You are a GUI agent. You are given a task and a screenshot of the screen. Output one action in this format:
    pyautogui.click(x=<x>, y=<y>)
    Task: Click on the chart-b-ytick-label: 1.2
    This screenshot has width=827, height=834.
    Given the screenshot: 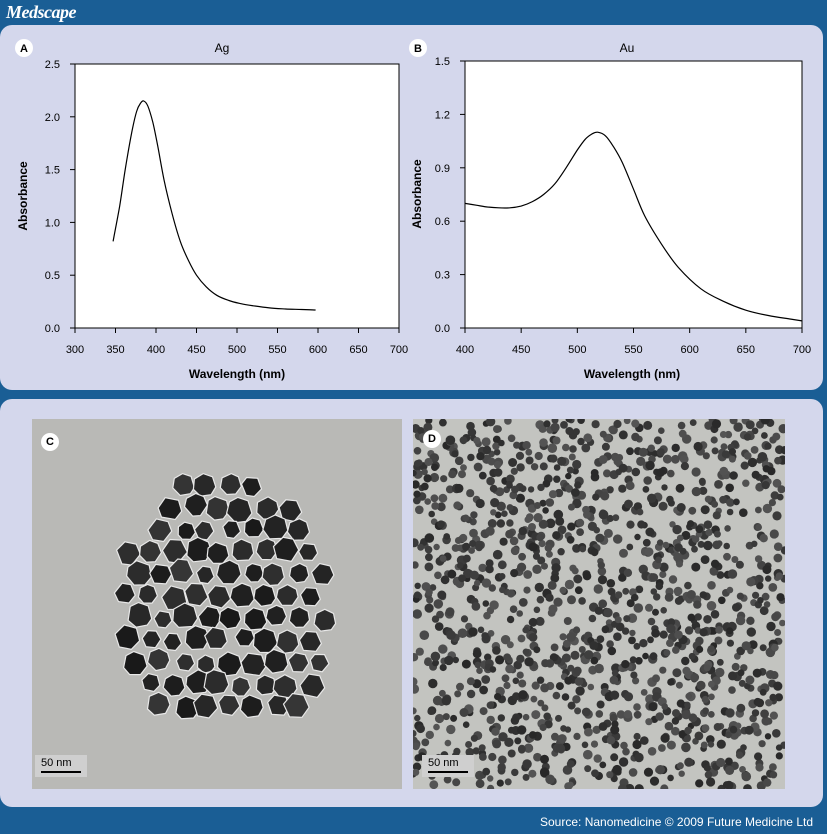 What is the action you would take?
    pyautogui.click(x=442, y=115)
    